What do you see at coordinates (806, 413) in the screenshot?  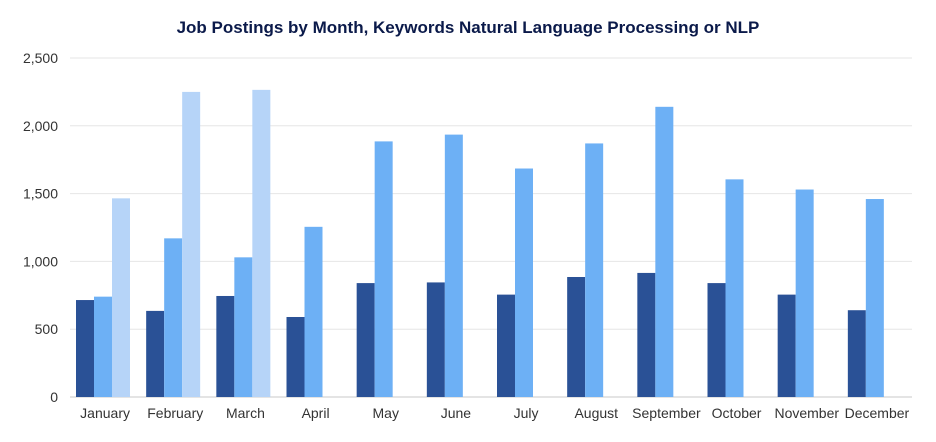 I see `x-tick-label: November` at bounding box center [806, 413].